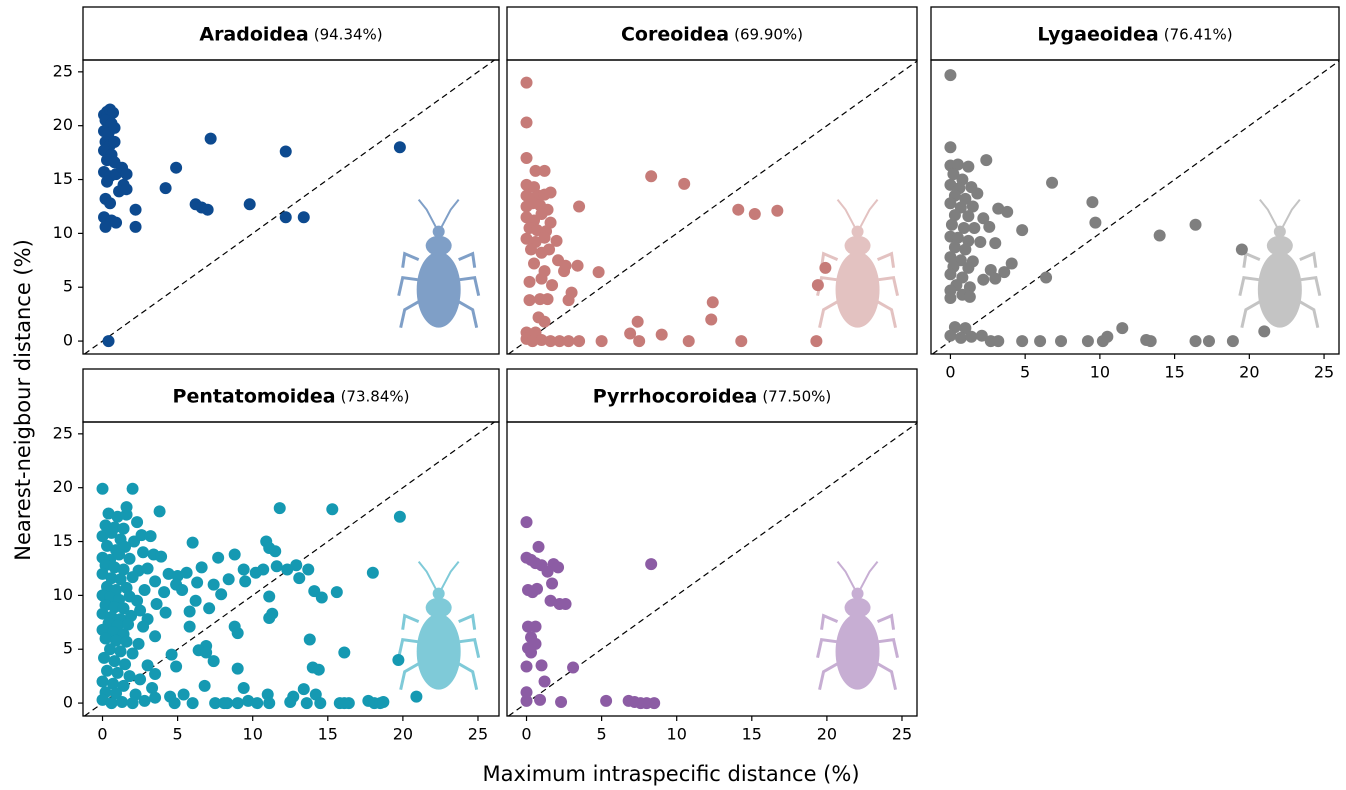  Describe the element at coordinates (254, 396) in the screenshot. I see `panel-title-name: Pentatomoidea` at that location.